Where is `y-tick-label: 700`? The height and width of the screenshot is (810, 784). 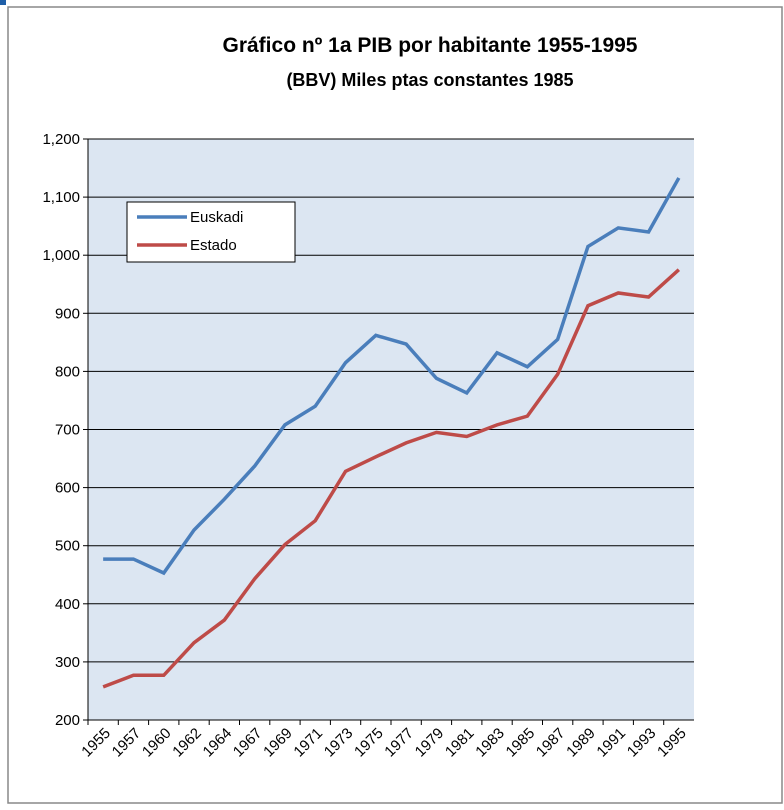 y-tick-label: 700 is located at coordinates (67, 430).